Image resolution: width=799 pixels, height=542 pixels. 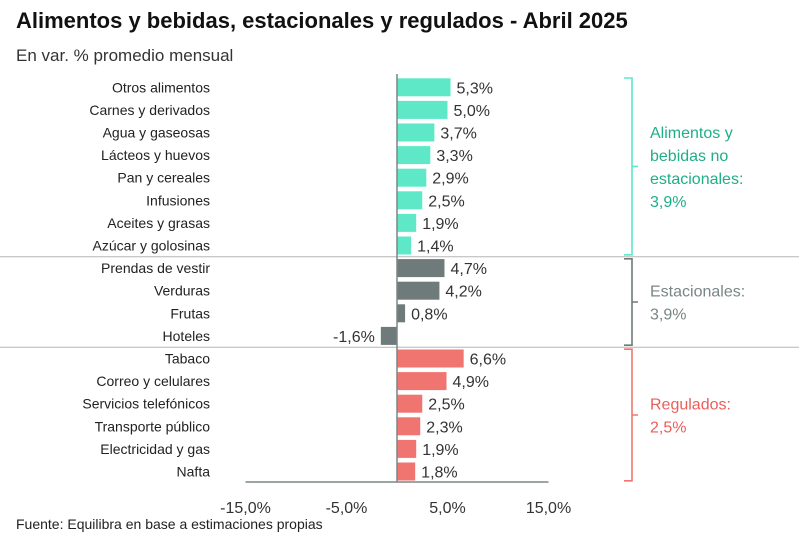 What do you see at coordinates (163, 178) in the screenshot?
I see `category-label: Pan y cereales` at bounding box center [163, 178].